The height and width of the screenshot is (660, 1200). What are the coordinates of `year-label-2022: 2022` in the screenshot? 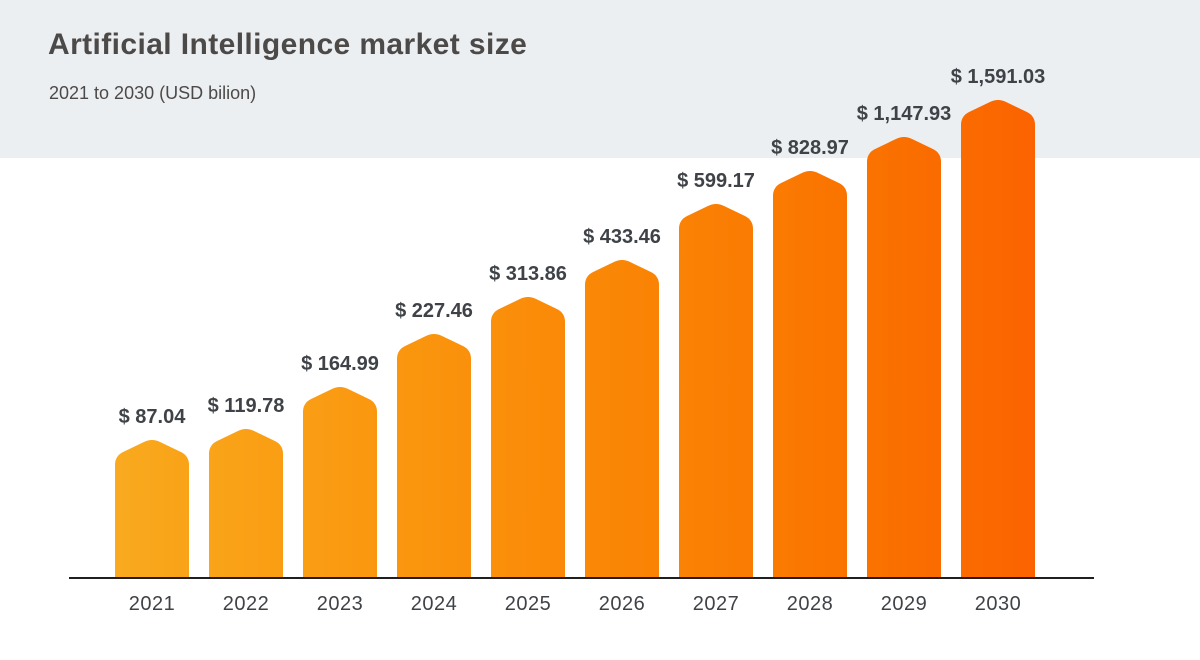 It's located at (246, 604).